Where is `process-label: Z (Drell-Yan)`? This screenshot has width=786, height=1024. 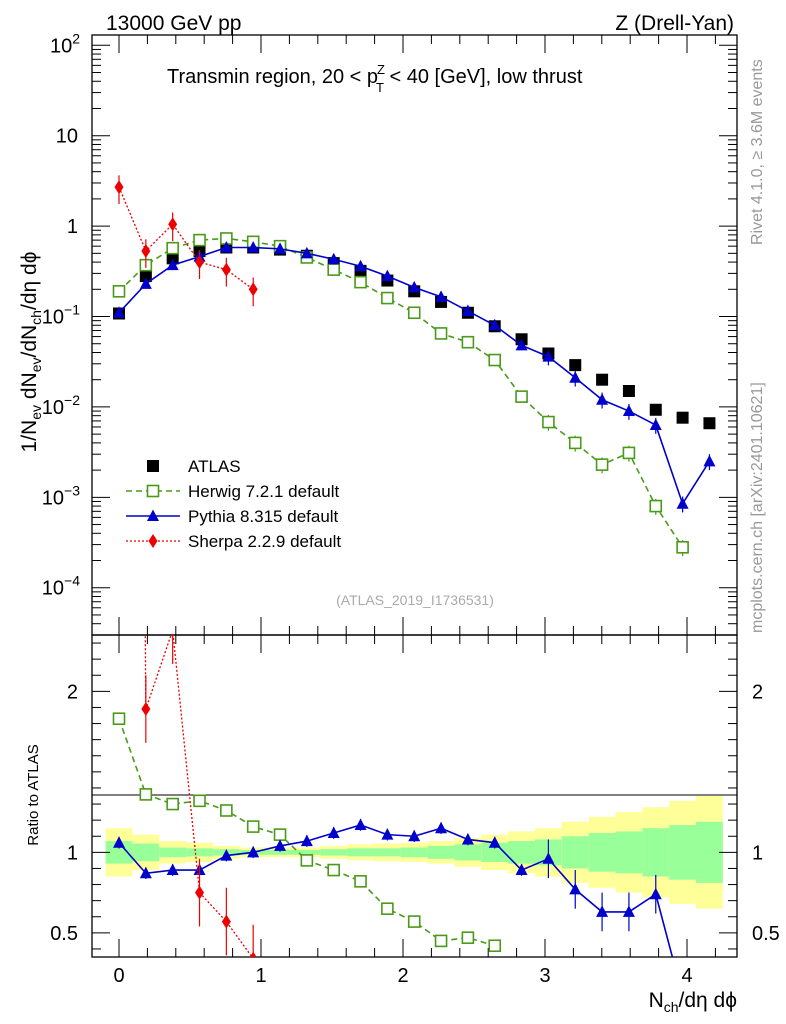 process-label: Z (Drell-Yan) is located at coordinates (674, 23).